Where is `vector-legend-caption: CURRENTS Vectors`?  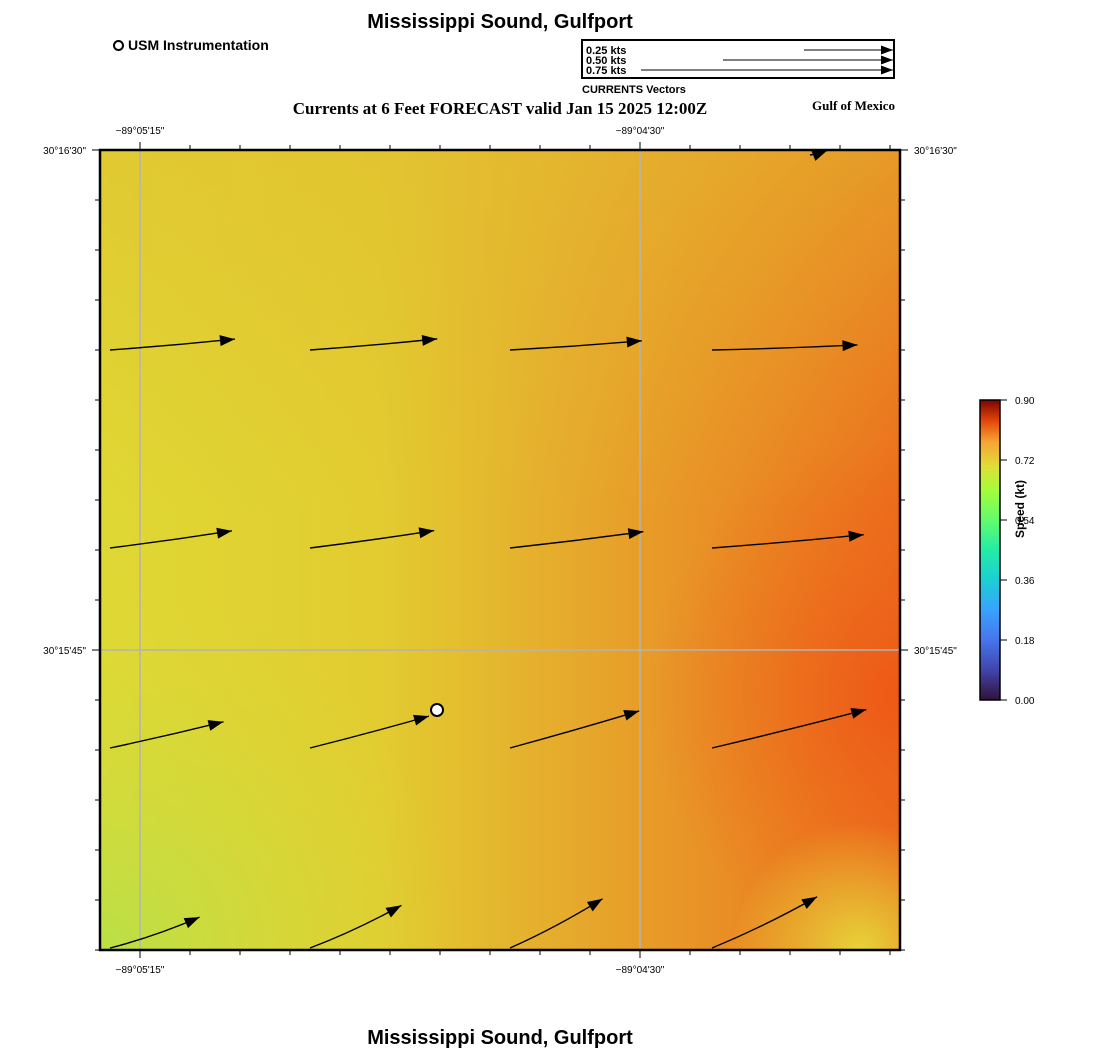
vector-legend-caption: CURRENTS Vectors is located at coordinates (634, 90).